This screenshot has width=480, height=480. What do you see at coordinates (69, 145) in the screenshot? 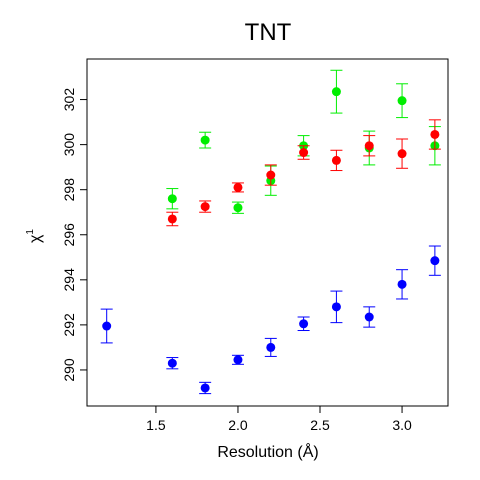
I see `y-tick-label: 300` at bounding box center [69, 145].